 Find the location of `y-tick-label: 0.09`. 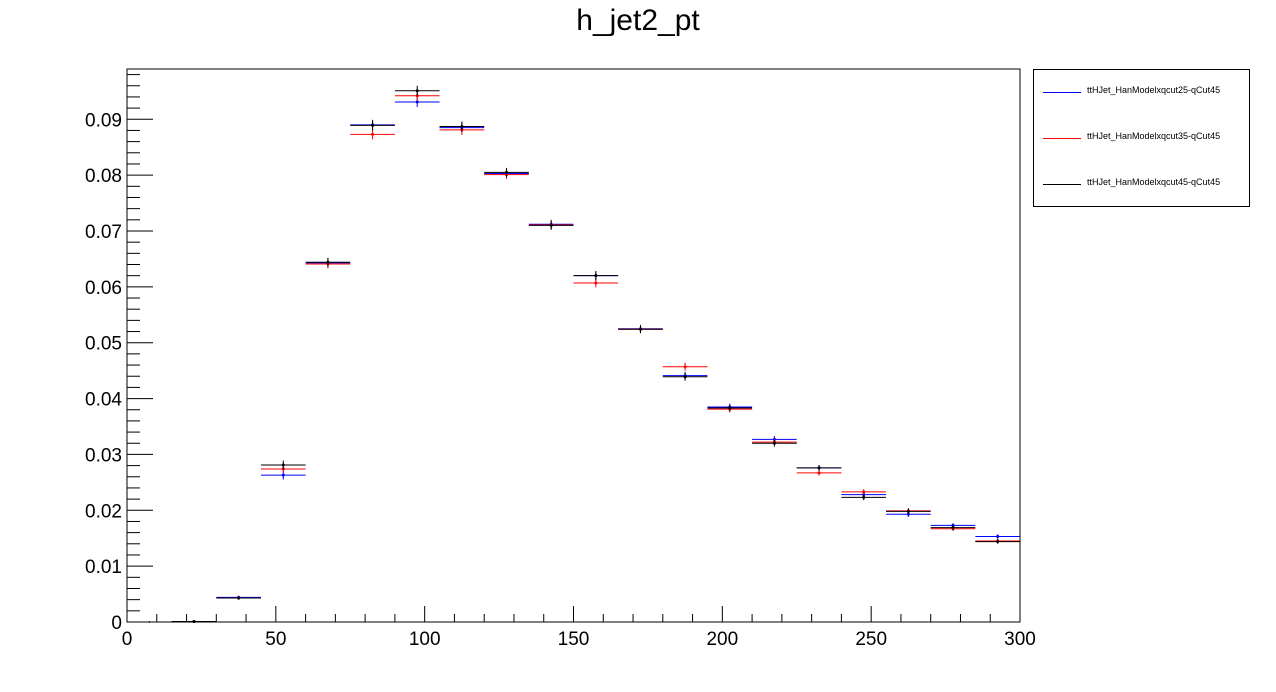

y-tick-label: 0.09 is located at coordinates (103, 120).